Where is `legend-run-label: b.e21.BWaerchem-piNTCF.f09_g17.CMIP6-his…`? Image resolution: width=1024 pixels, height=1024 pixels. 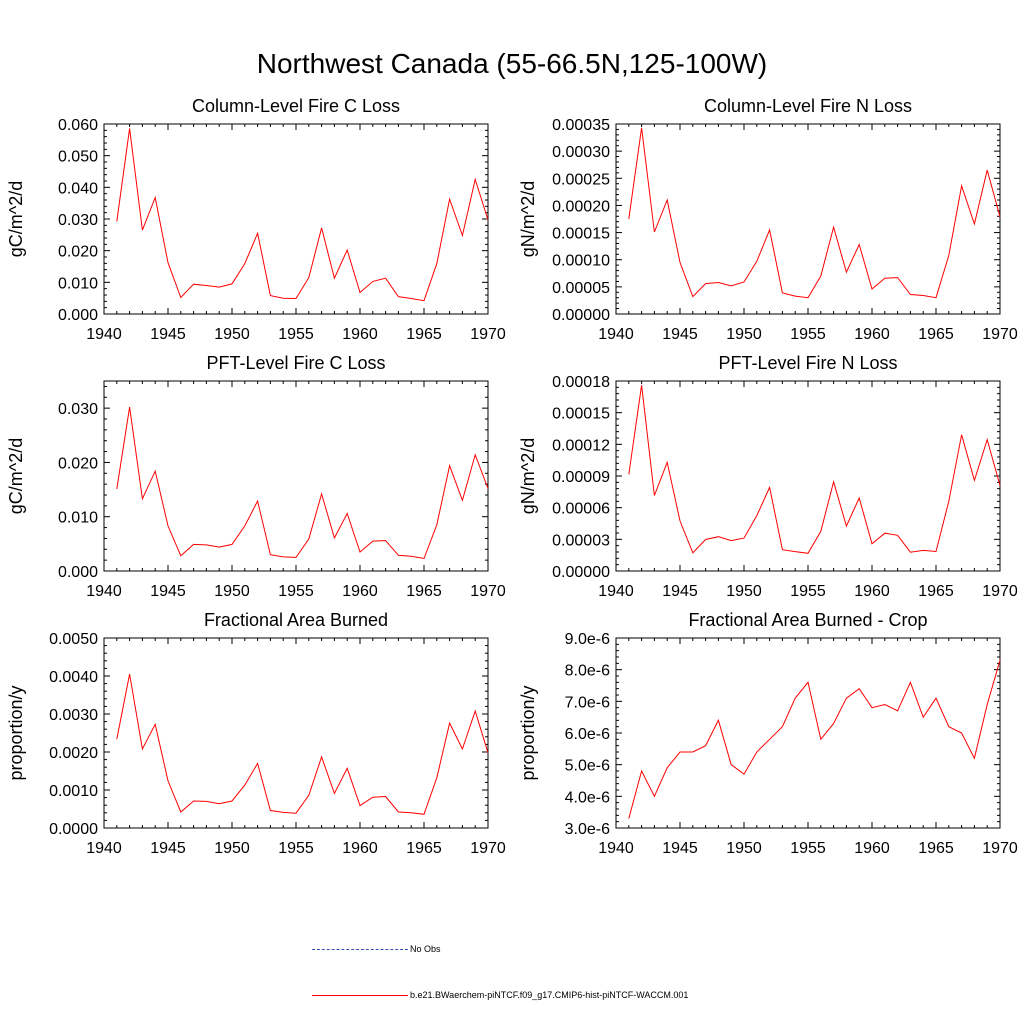 legend-run-label: b.e21.BWaerchem-piNTCF.f09_g17.CMIP6-his… is located at coordinates (549, 995).